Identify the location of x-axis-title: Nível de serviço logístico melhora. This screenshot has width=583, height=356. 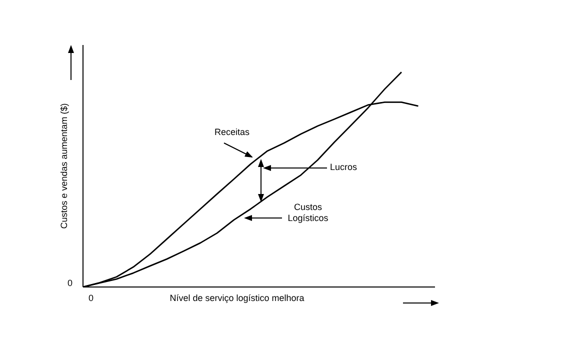
(237, 298).